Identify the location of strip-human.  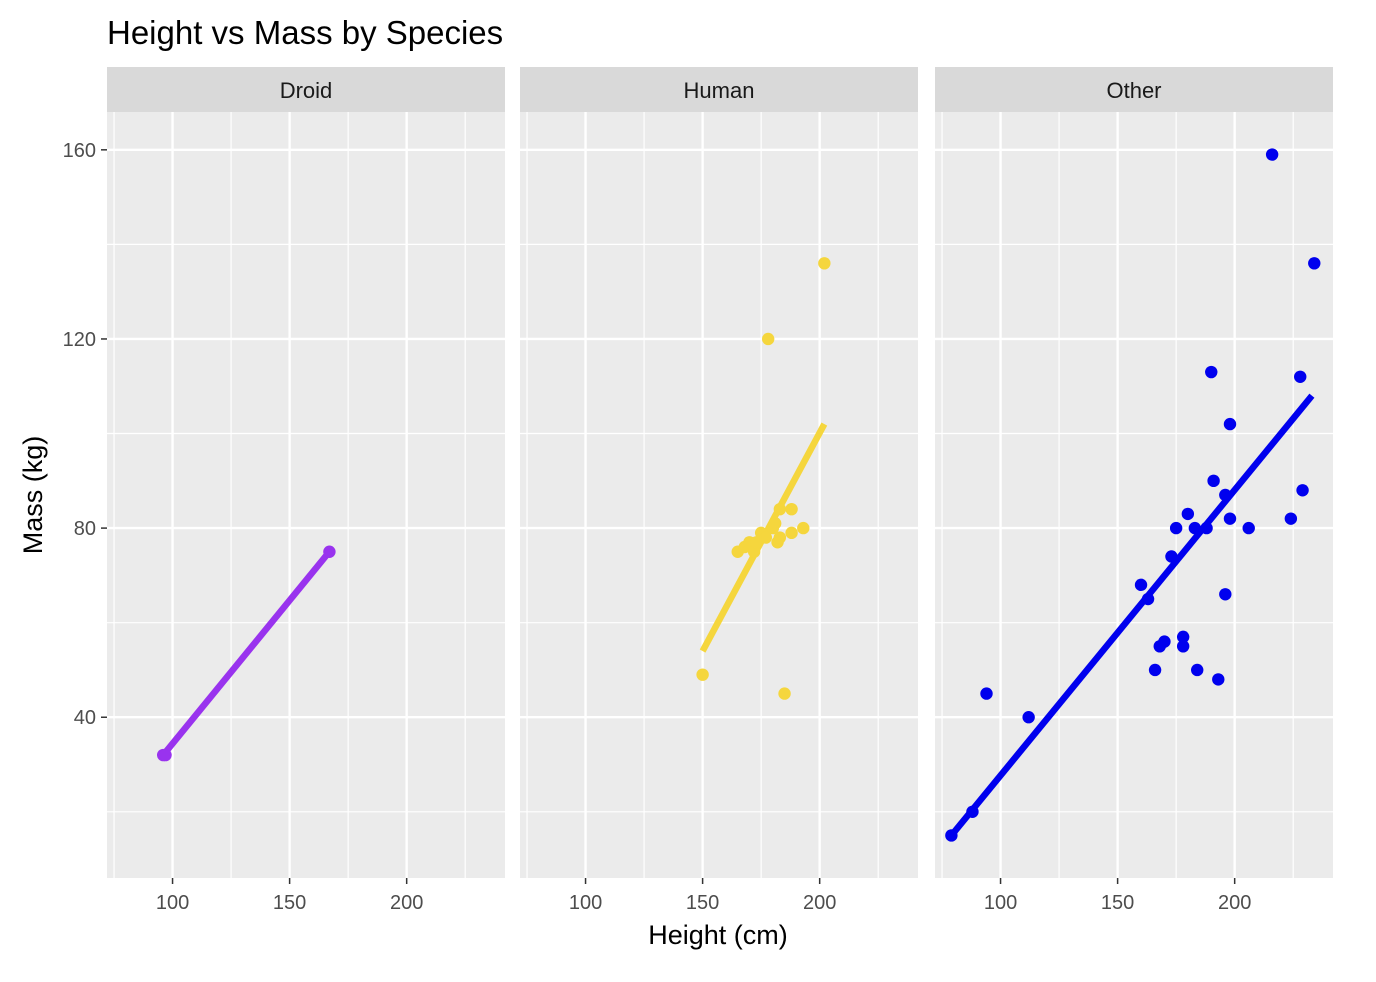
(719, 89).